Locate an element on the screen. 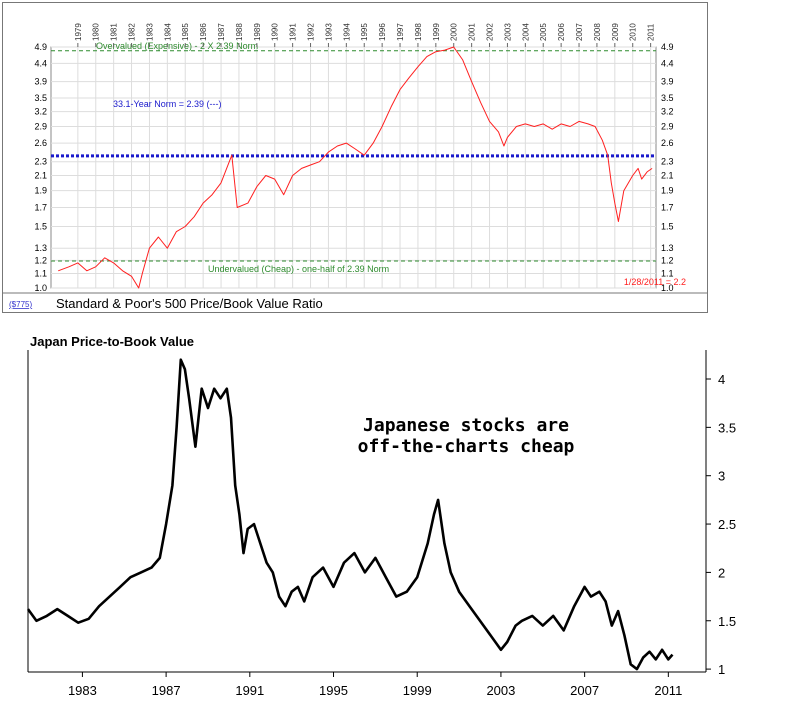  japan-annotation-line-1: Japanese stocks are is located at coordinates (466, 425).